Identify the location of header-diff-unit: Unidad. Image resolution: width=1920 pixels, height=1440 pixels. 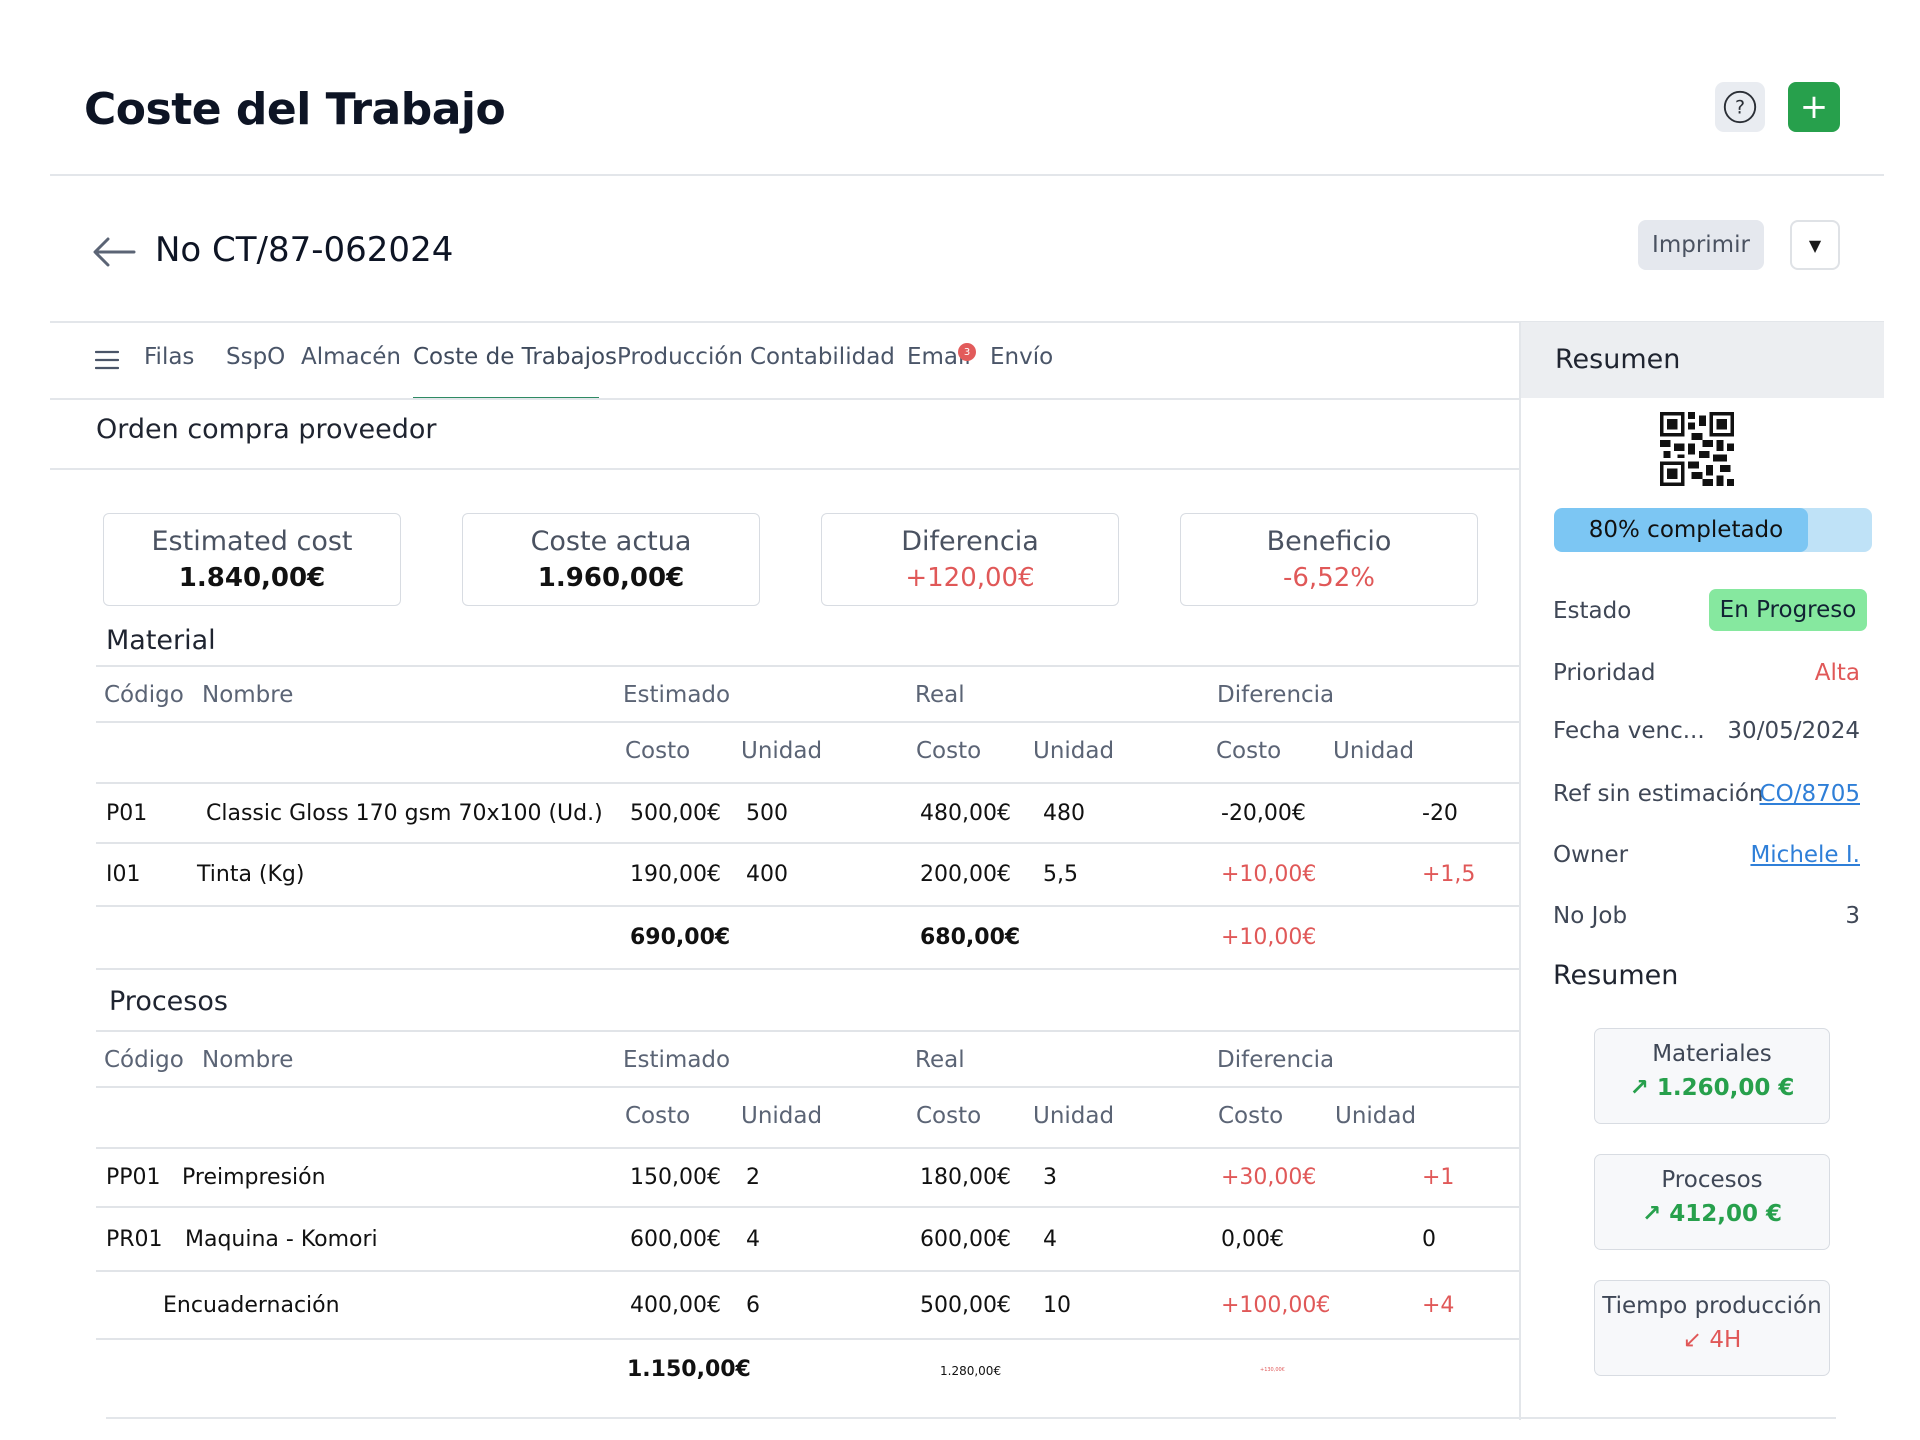
(1374, 751).